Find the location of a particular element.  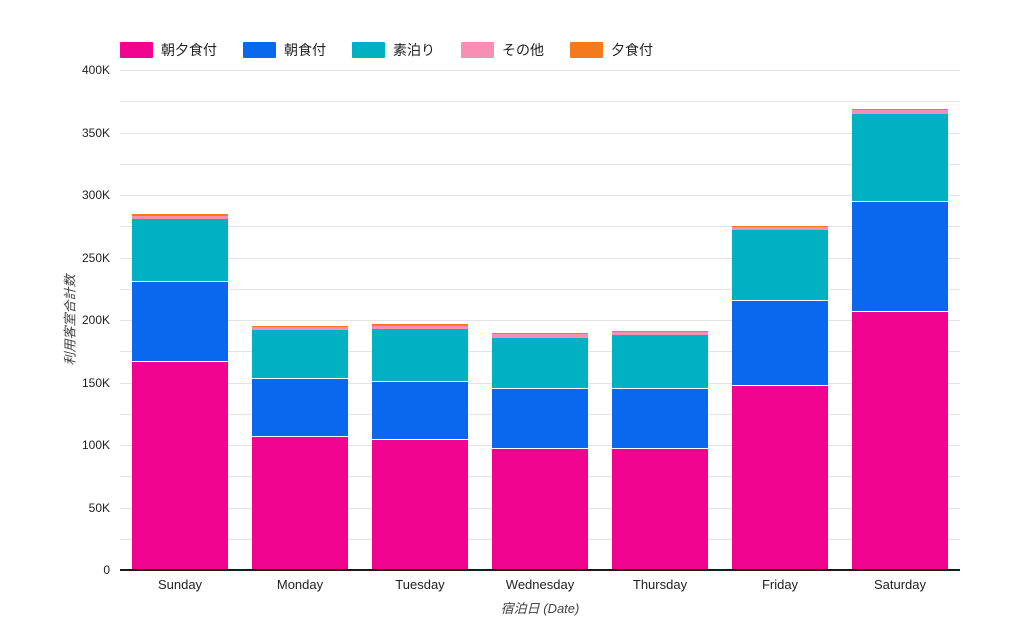

x-tick-label-sunday: Sunday is located at coordinates (180, 584).